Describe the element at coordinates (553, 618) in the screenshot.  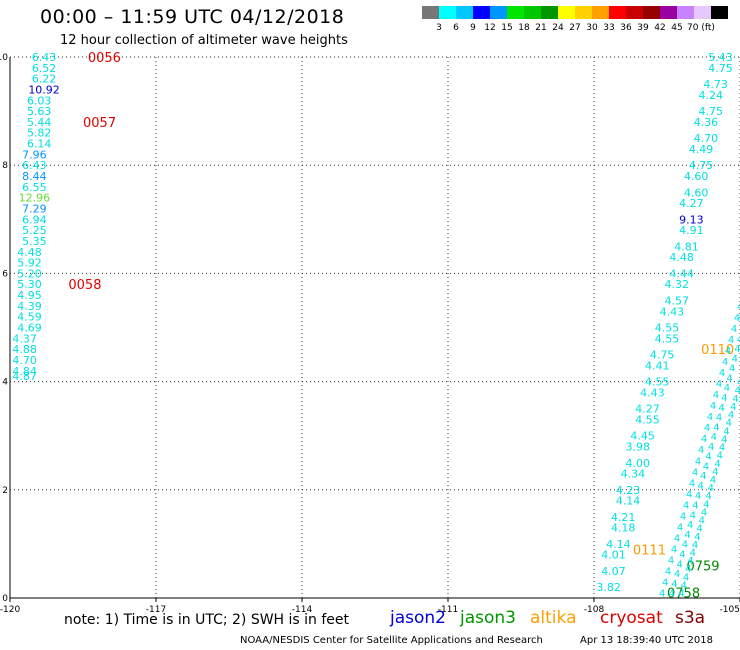
I see `legend-altika: altika` at that location.